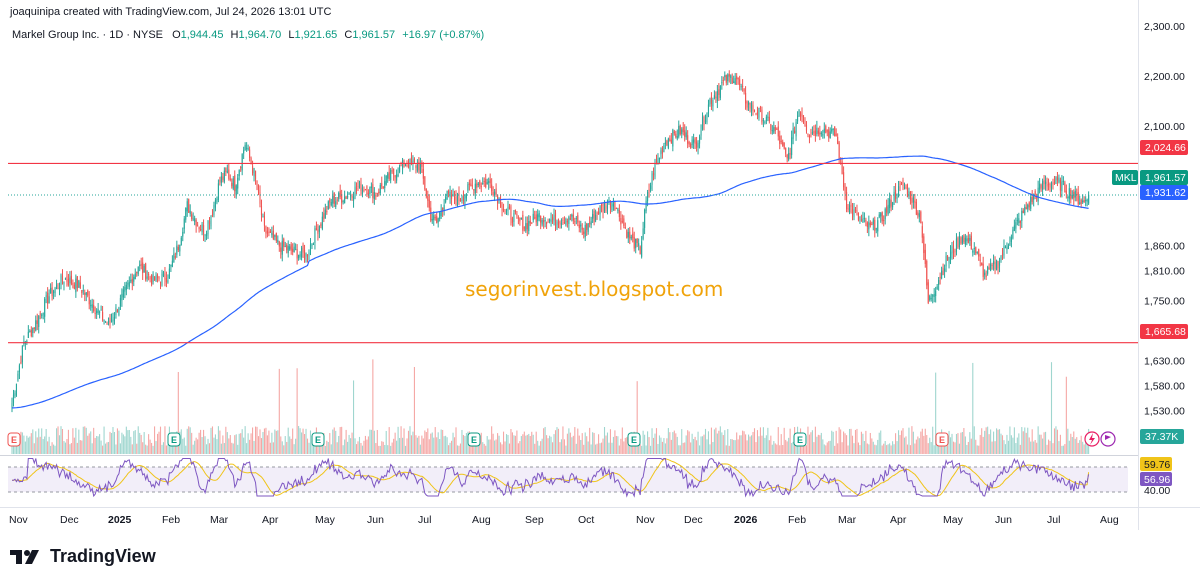 This screenshot has width=1200, height=580. Describe the element at coordinates (1165, 148) in the screenshot. I see `resistance-price-label: 2,024.66` at that location.